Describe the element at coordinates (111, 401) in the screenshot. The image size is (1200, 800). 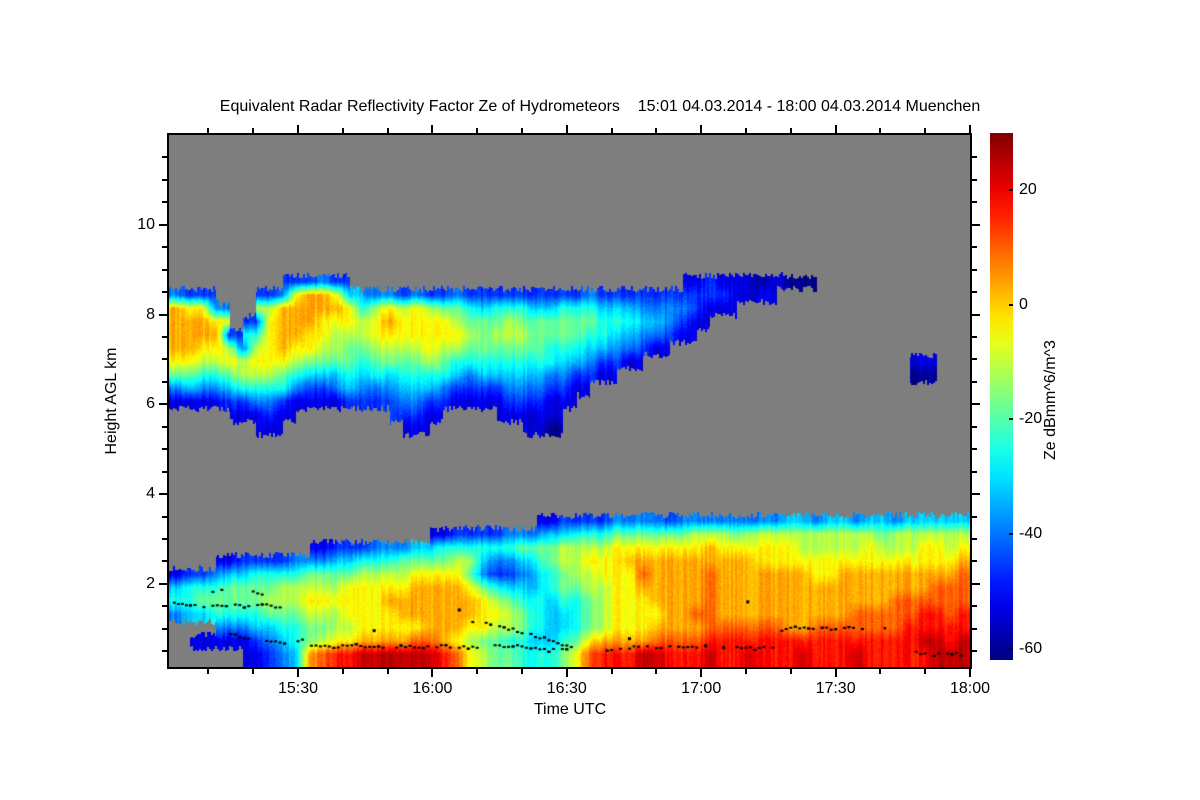
I see `y-axis-title: Height AGL km` at that location.